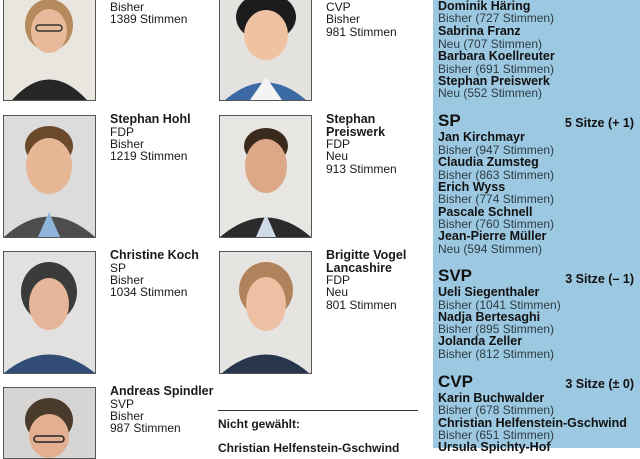 The height and width of the screenshot is (459, 640). I want to click on candidate-caption: Christine Koch SP Bisher 1034 Stimmen, so click(154, 273).